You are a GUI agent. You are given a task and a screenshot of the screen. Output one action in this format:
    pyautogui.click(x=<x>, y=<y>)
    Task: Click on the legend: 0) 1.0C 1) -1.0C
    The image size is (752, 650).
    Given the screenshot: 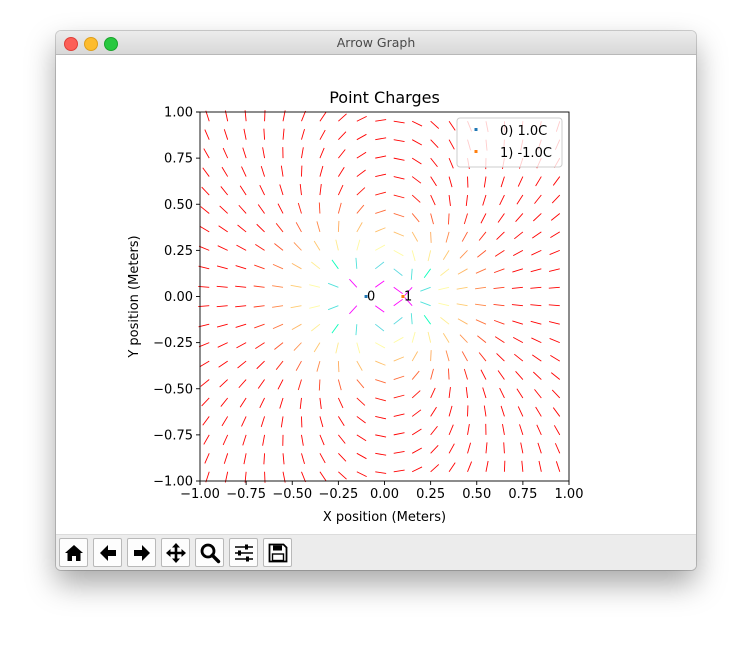 What is the action you would take?
    pyautogui.click(x=509, y=142)
    